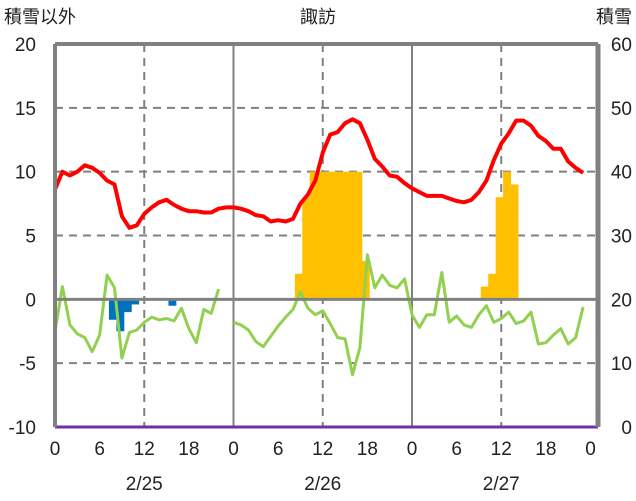 Image resolution: width=636 pixels, height=501 pixels. What do you see at coordinates (621, 300) in the screenshot?
I see `y-tick-right: 20` at bounding box center [621, 300].